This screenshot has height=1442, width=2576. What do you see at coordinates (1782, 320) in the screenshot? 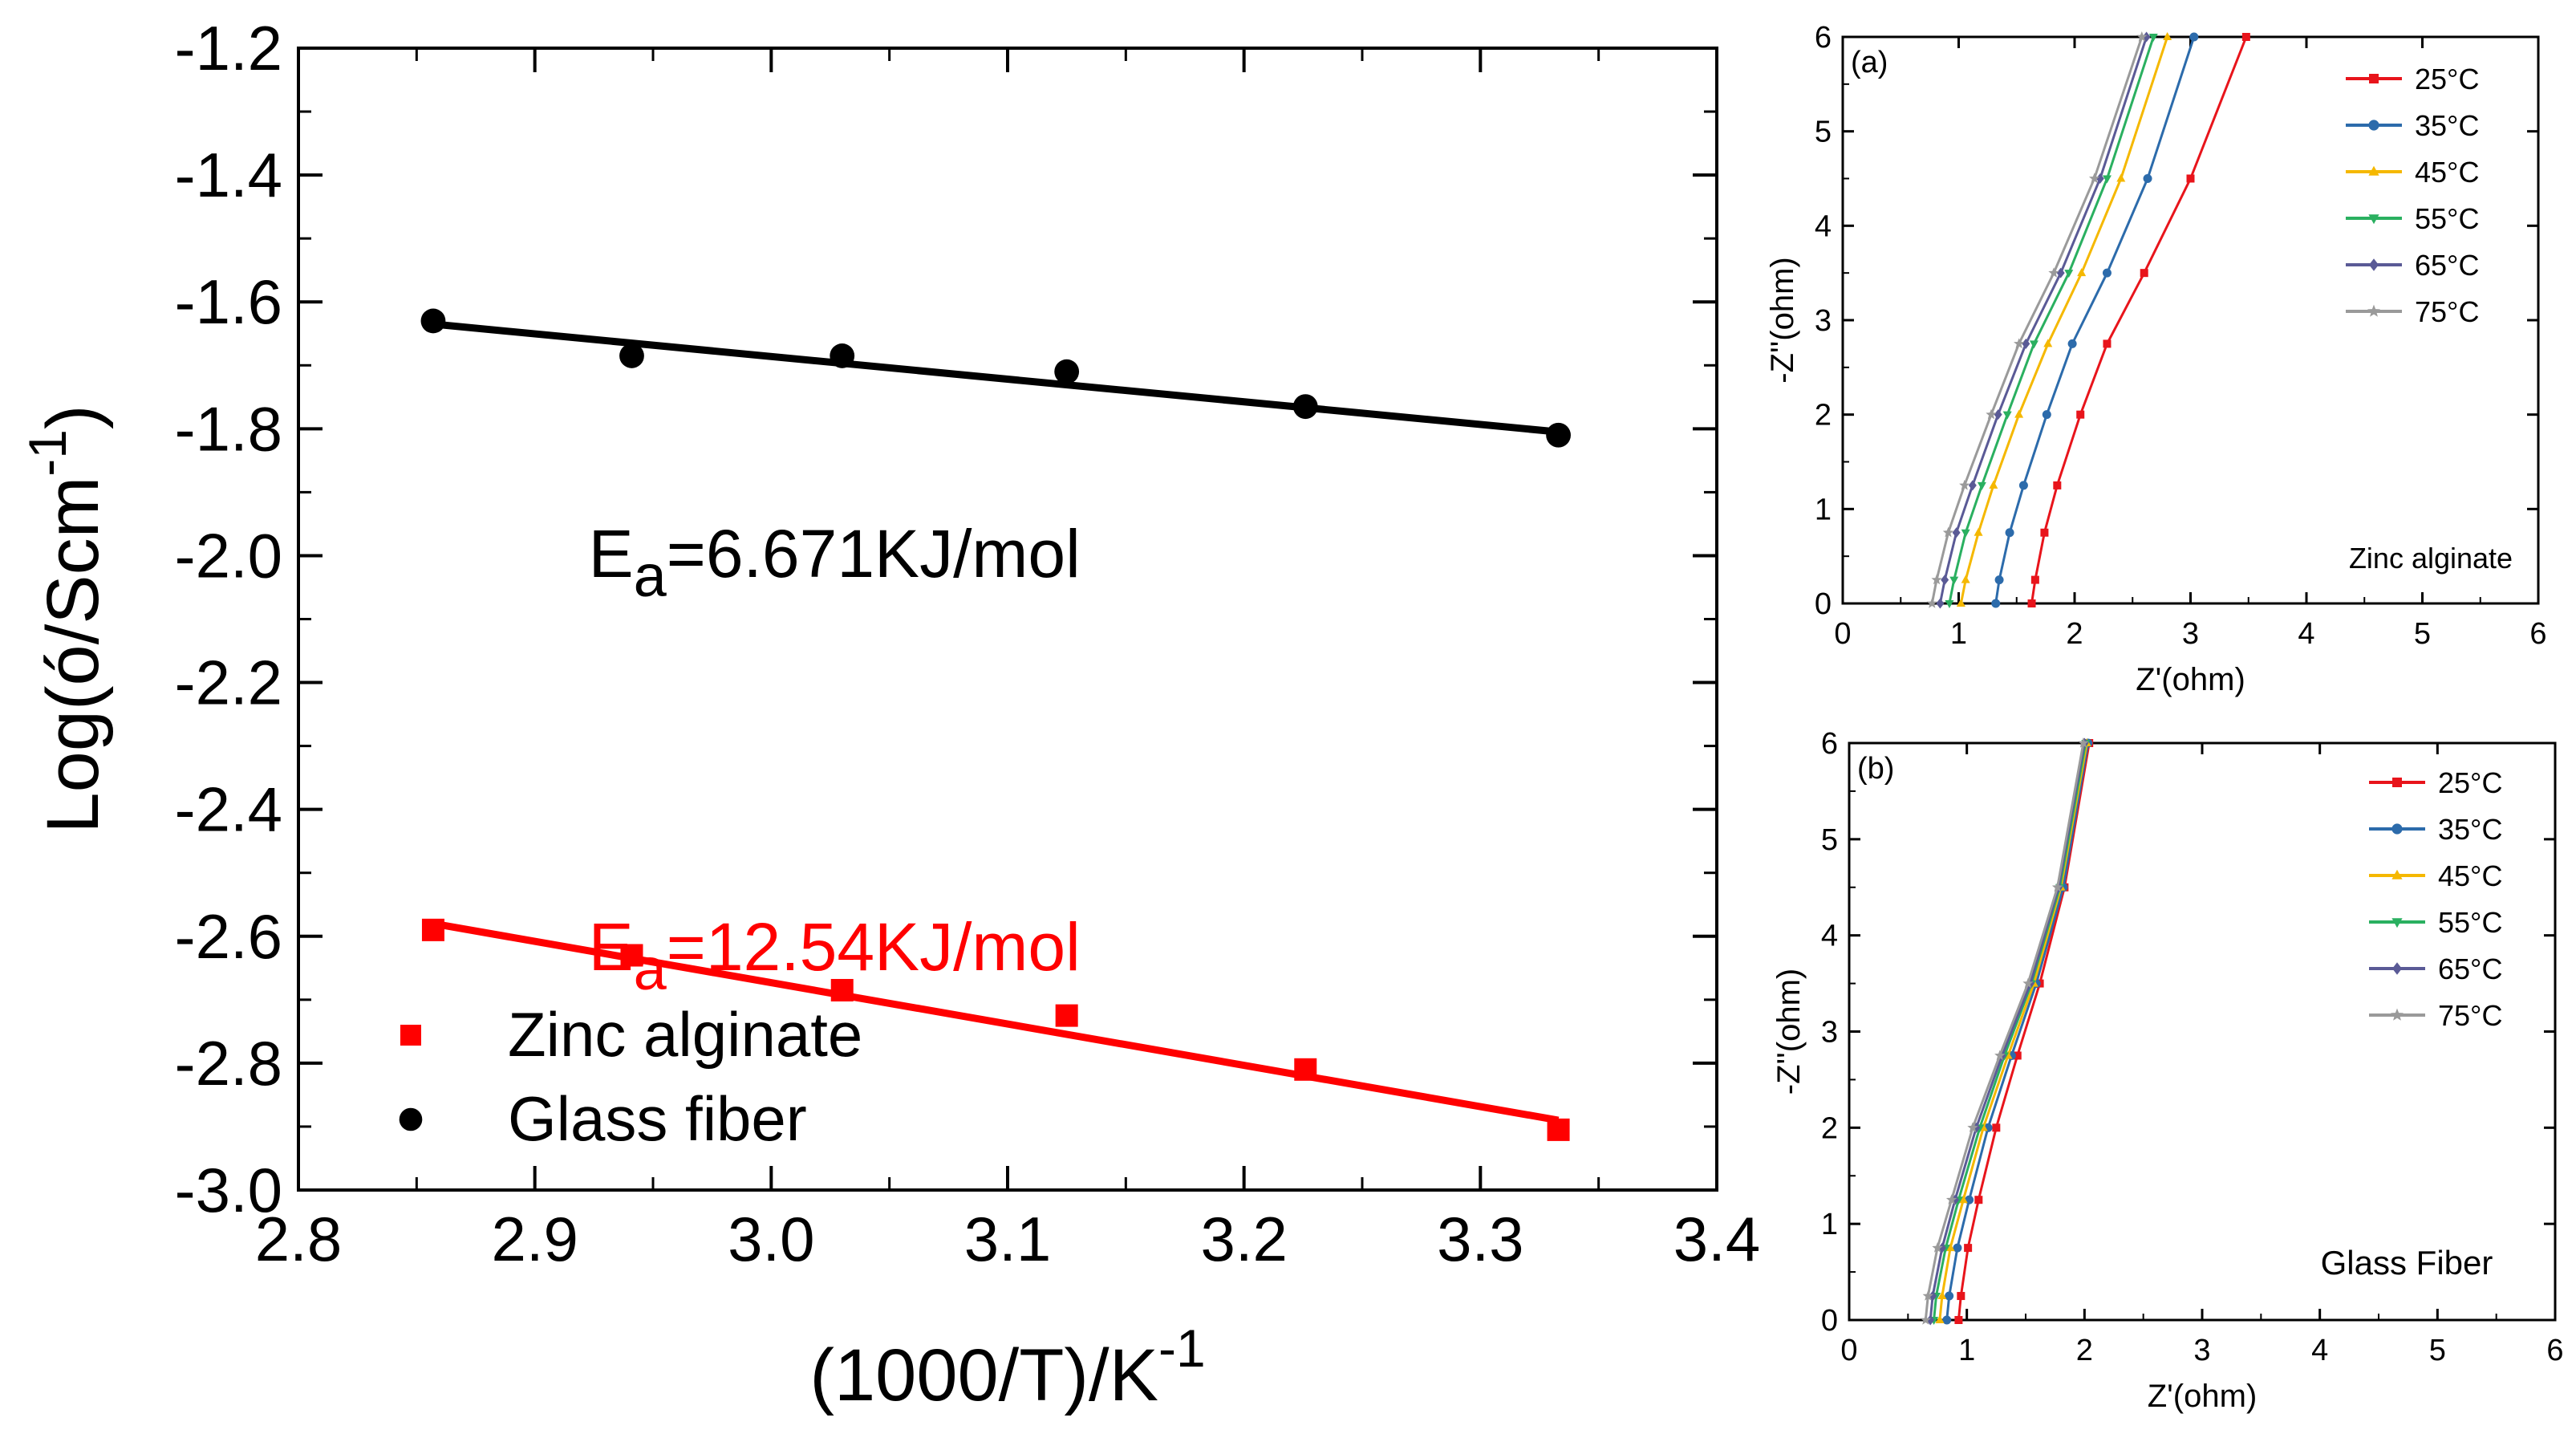
I see `y-axis-label: -Z''(ohm)` at bounding box center [1782, 320].